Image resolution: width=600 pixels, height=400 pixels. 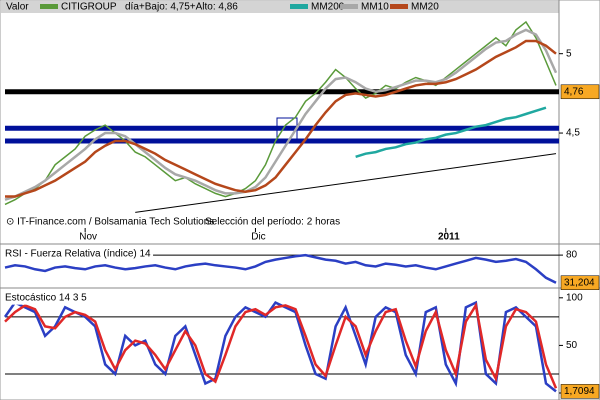 What do you see at coordinates (88, 237) in the screenshot?
I see `x-tick-label: Nov` at bounding box center [88, 237].